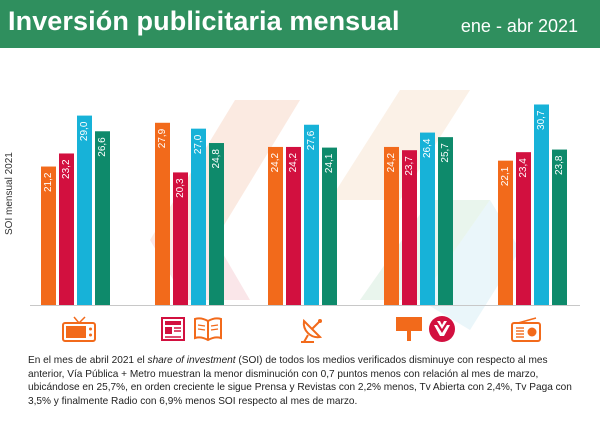 The image size is (600, 424). What do you see at coordinates (445, 153) in the screenshot?
I see `bar-value-label: 25,7` at bounding box center [445, 153].